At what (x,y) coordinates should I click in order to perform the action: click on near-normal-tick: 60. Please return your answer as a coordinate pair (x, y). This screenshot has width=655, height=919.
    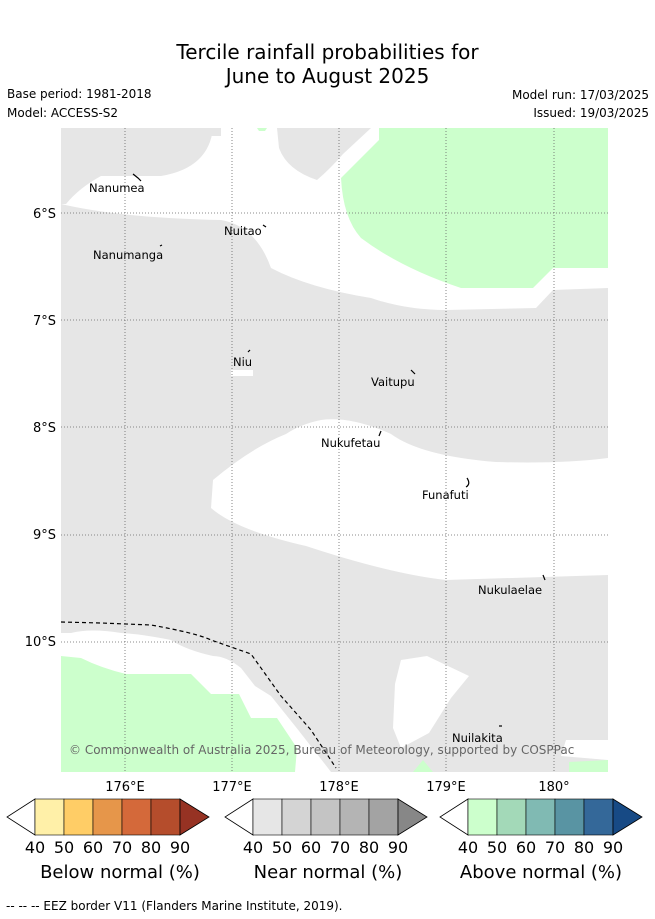
    Looking at the image, I should click on (311, 847).